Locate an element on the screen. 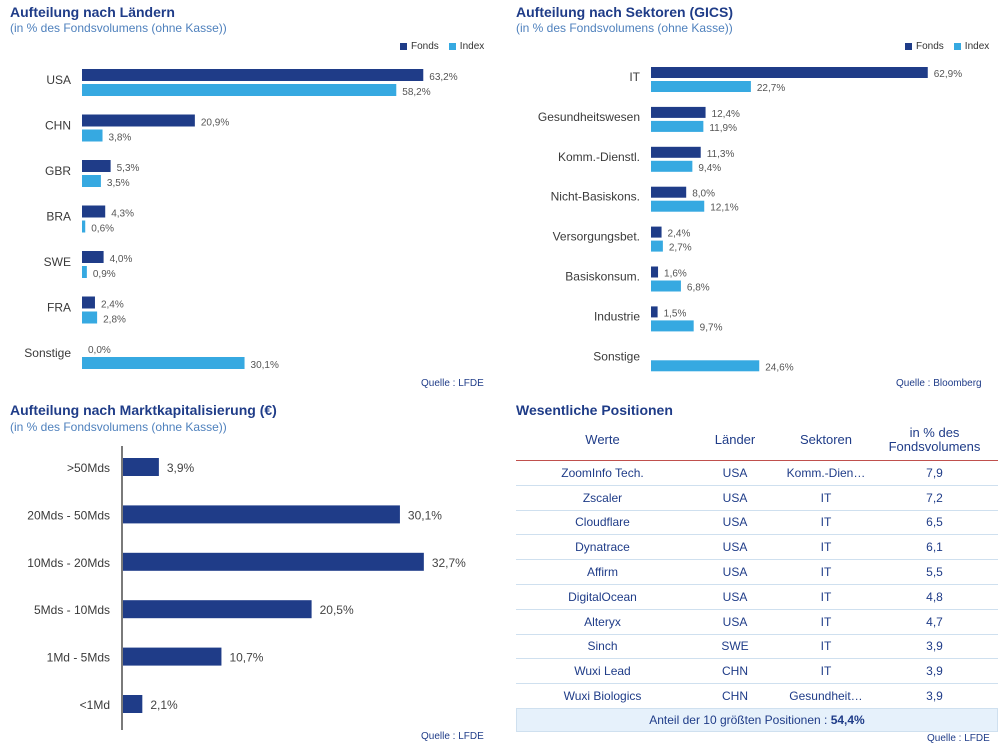 This screenshot has height=754, width=1004. data-label-fonds-5mds-10mds: 20,5% is located at coordinates (337, 610).